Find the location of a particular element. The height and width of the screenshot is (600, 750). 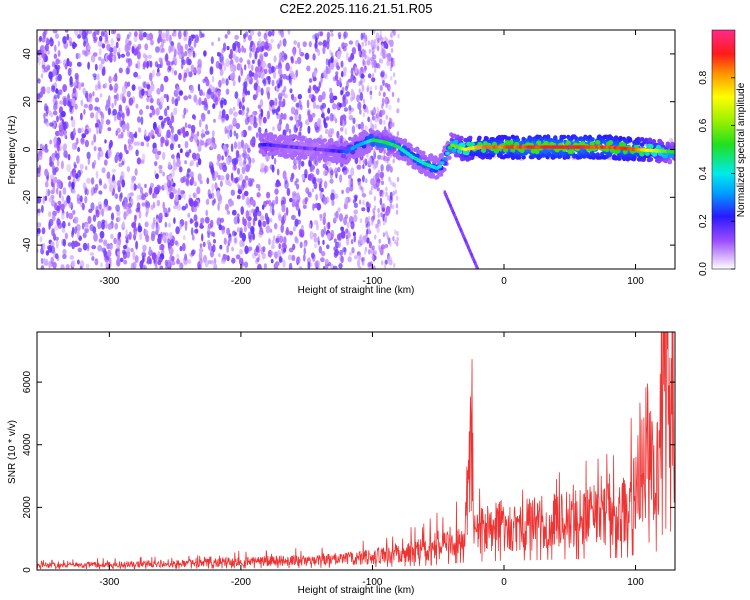

spectrogram-ridge is located at coordinates (466, 154).